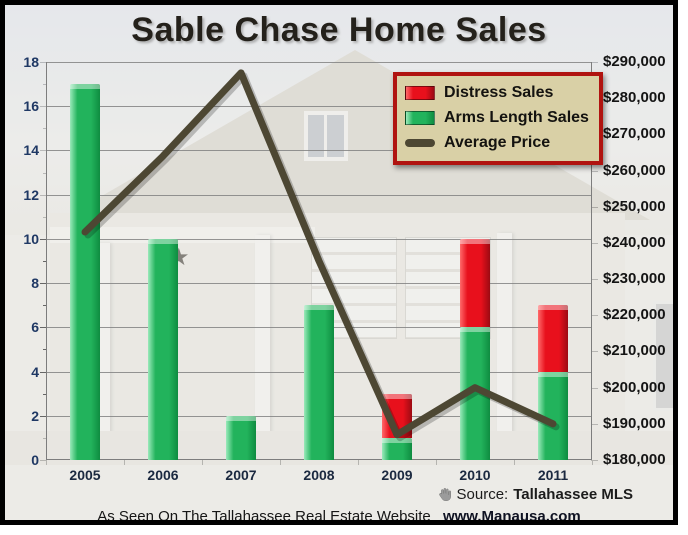 The width and height of the screenshot is (688, 535). I want to click on y-axis-right-label: $250,000, so click(634, 206).